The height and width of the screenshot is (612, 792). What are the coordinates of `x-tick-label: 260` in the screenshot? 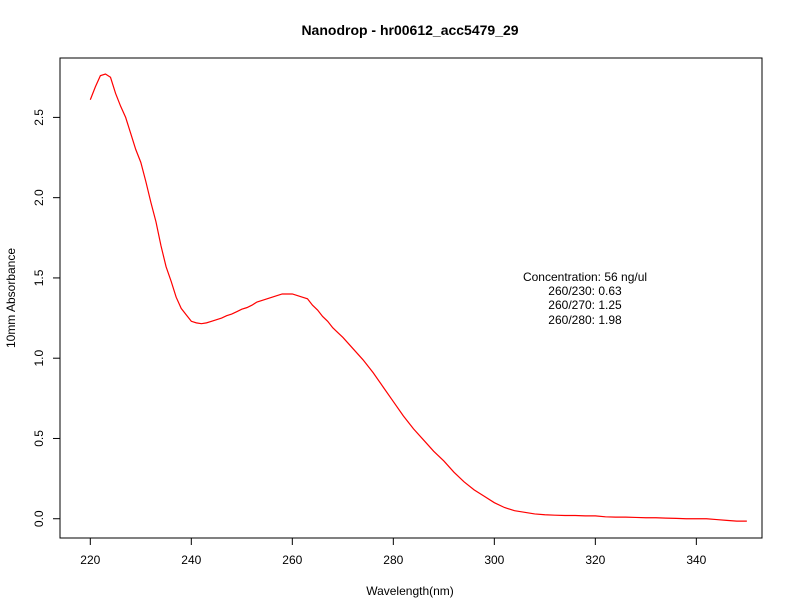 It's located at (292, 560).